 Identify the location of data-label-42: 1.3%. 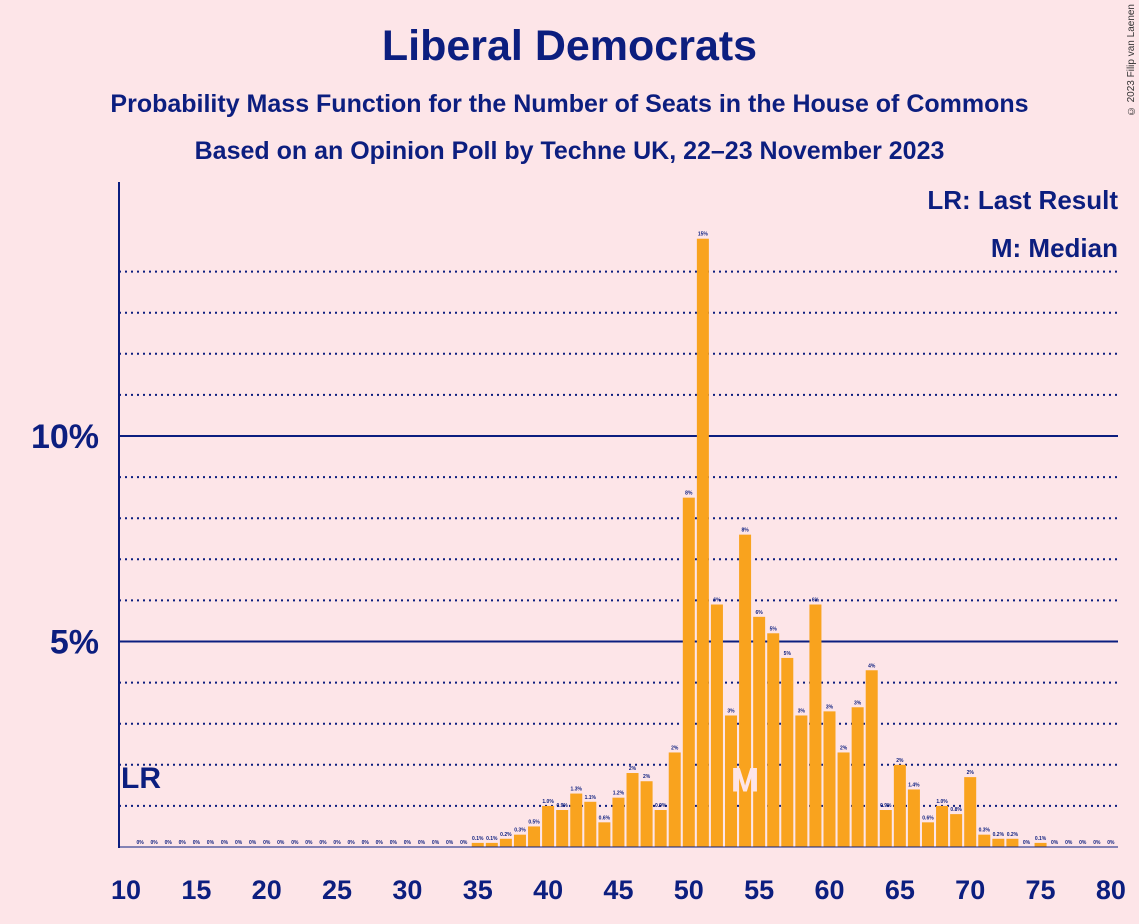
(577, 790).